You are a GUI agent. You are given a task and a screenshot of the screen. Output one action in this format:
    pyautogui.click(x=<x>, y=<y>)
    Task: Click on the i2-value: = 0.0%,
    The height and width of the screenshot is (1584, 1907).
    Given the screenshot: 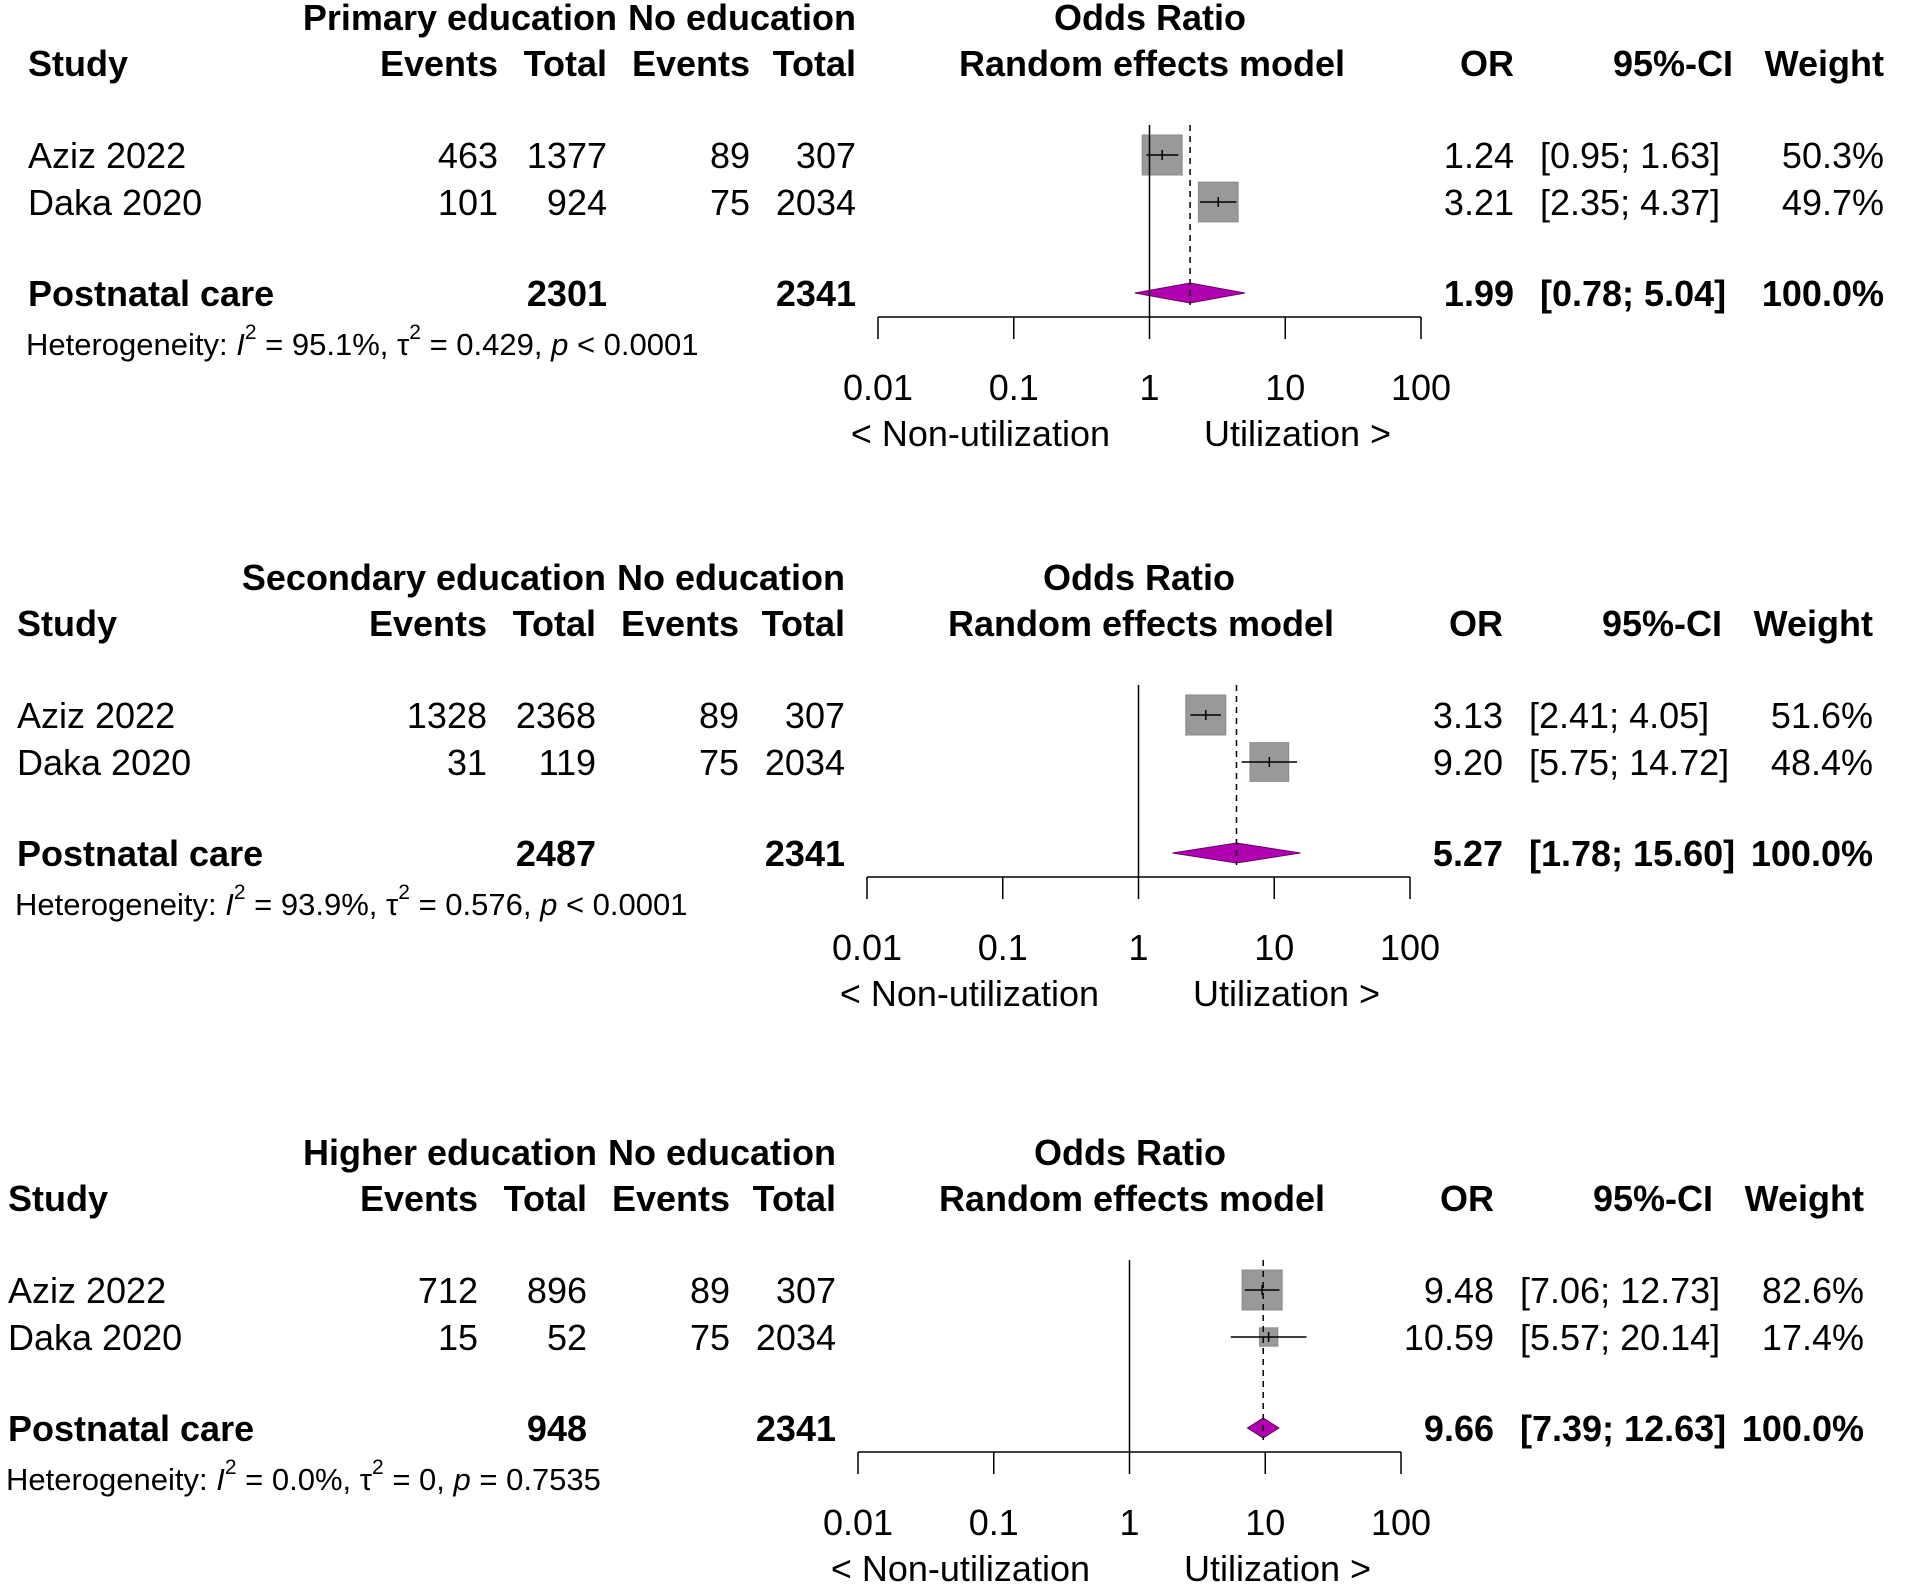 What is the action you would take?
    pyautogui.click(x=298, y=1479)
    